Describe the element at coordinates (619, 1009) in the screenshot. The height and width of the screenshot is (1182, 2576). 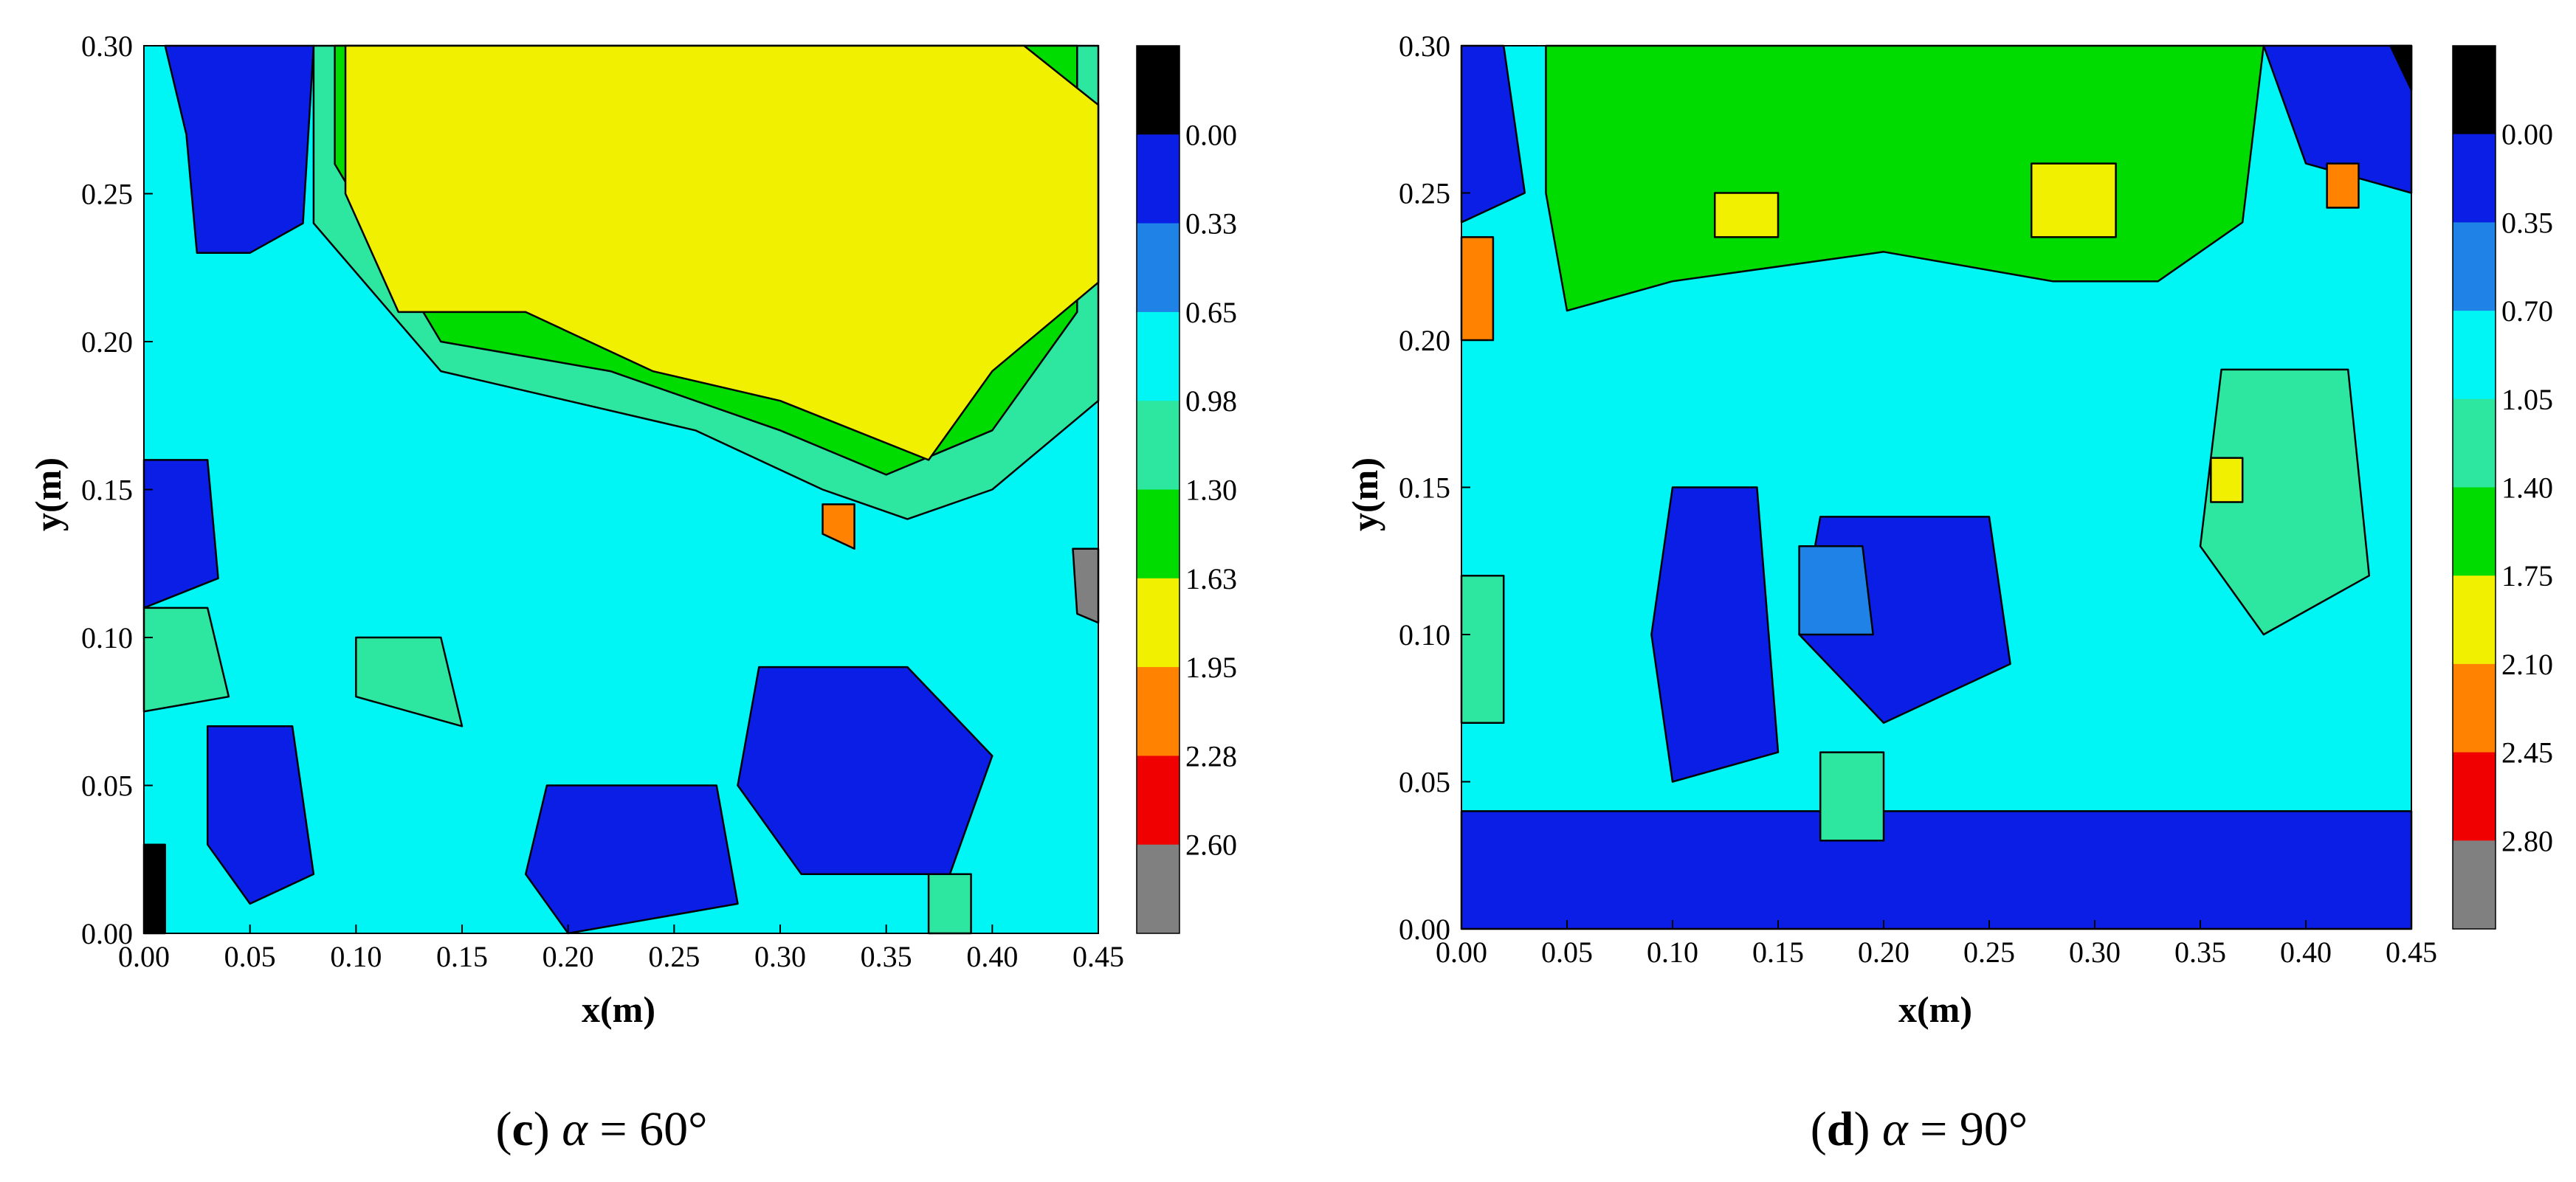
I see `x-axis-label-c: x(m)` at that location.